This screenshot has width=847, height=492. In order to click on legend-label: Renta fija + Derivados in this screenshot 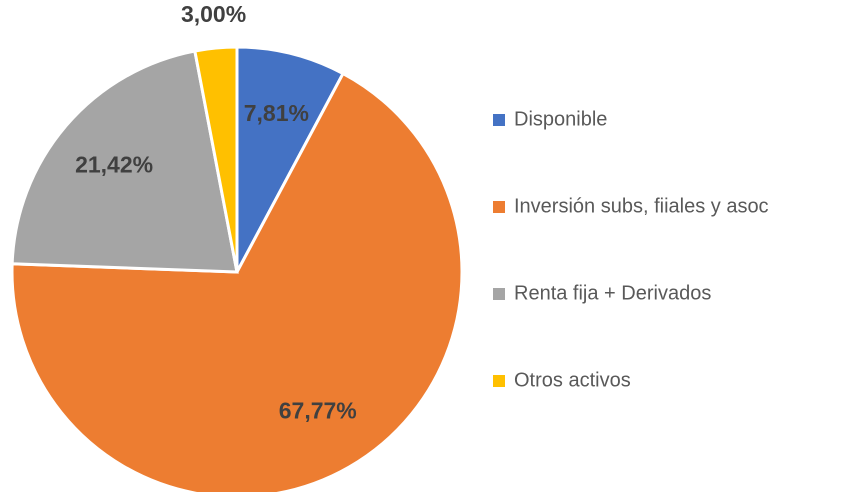, I will do `click(612, 293)`.